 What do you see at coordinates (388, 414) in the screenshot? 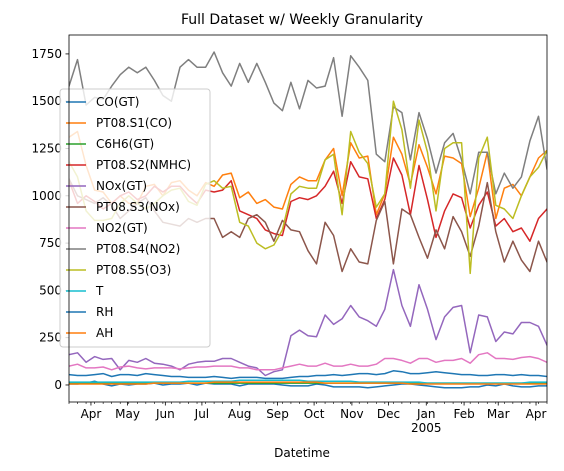
I see `x-tick-label: Dec` at bounding box center [388, 414].